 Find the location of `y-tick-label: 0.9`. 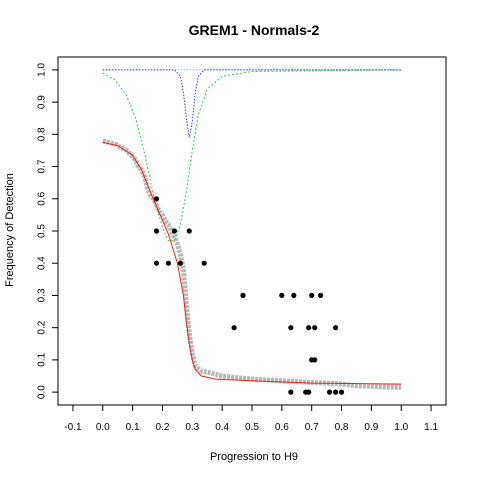

y-tick-label: 0.9 is located at coordinates (42, 102).